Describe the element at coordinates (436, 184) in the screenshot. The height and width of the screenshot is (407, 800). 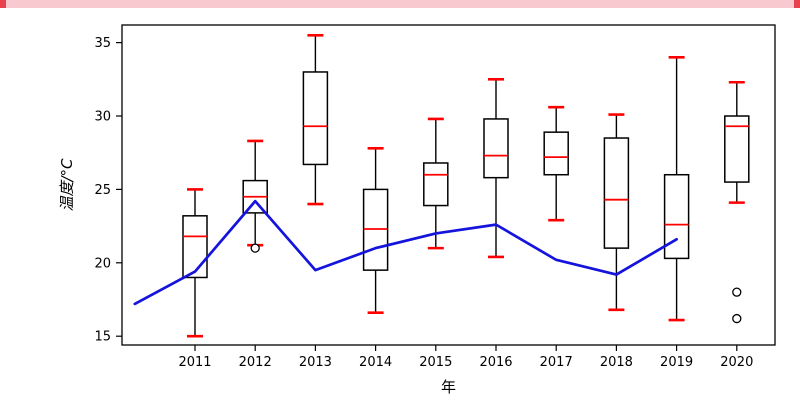
I see `box-2015` at that location.